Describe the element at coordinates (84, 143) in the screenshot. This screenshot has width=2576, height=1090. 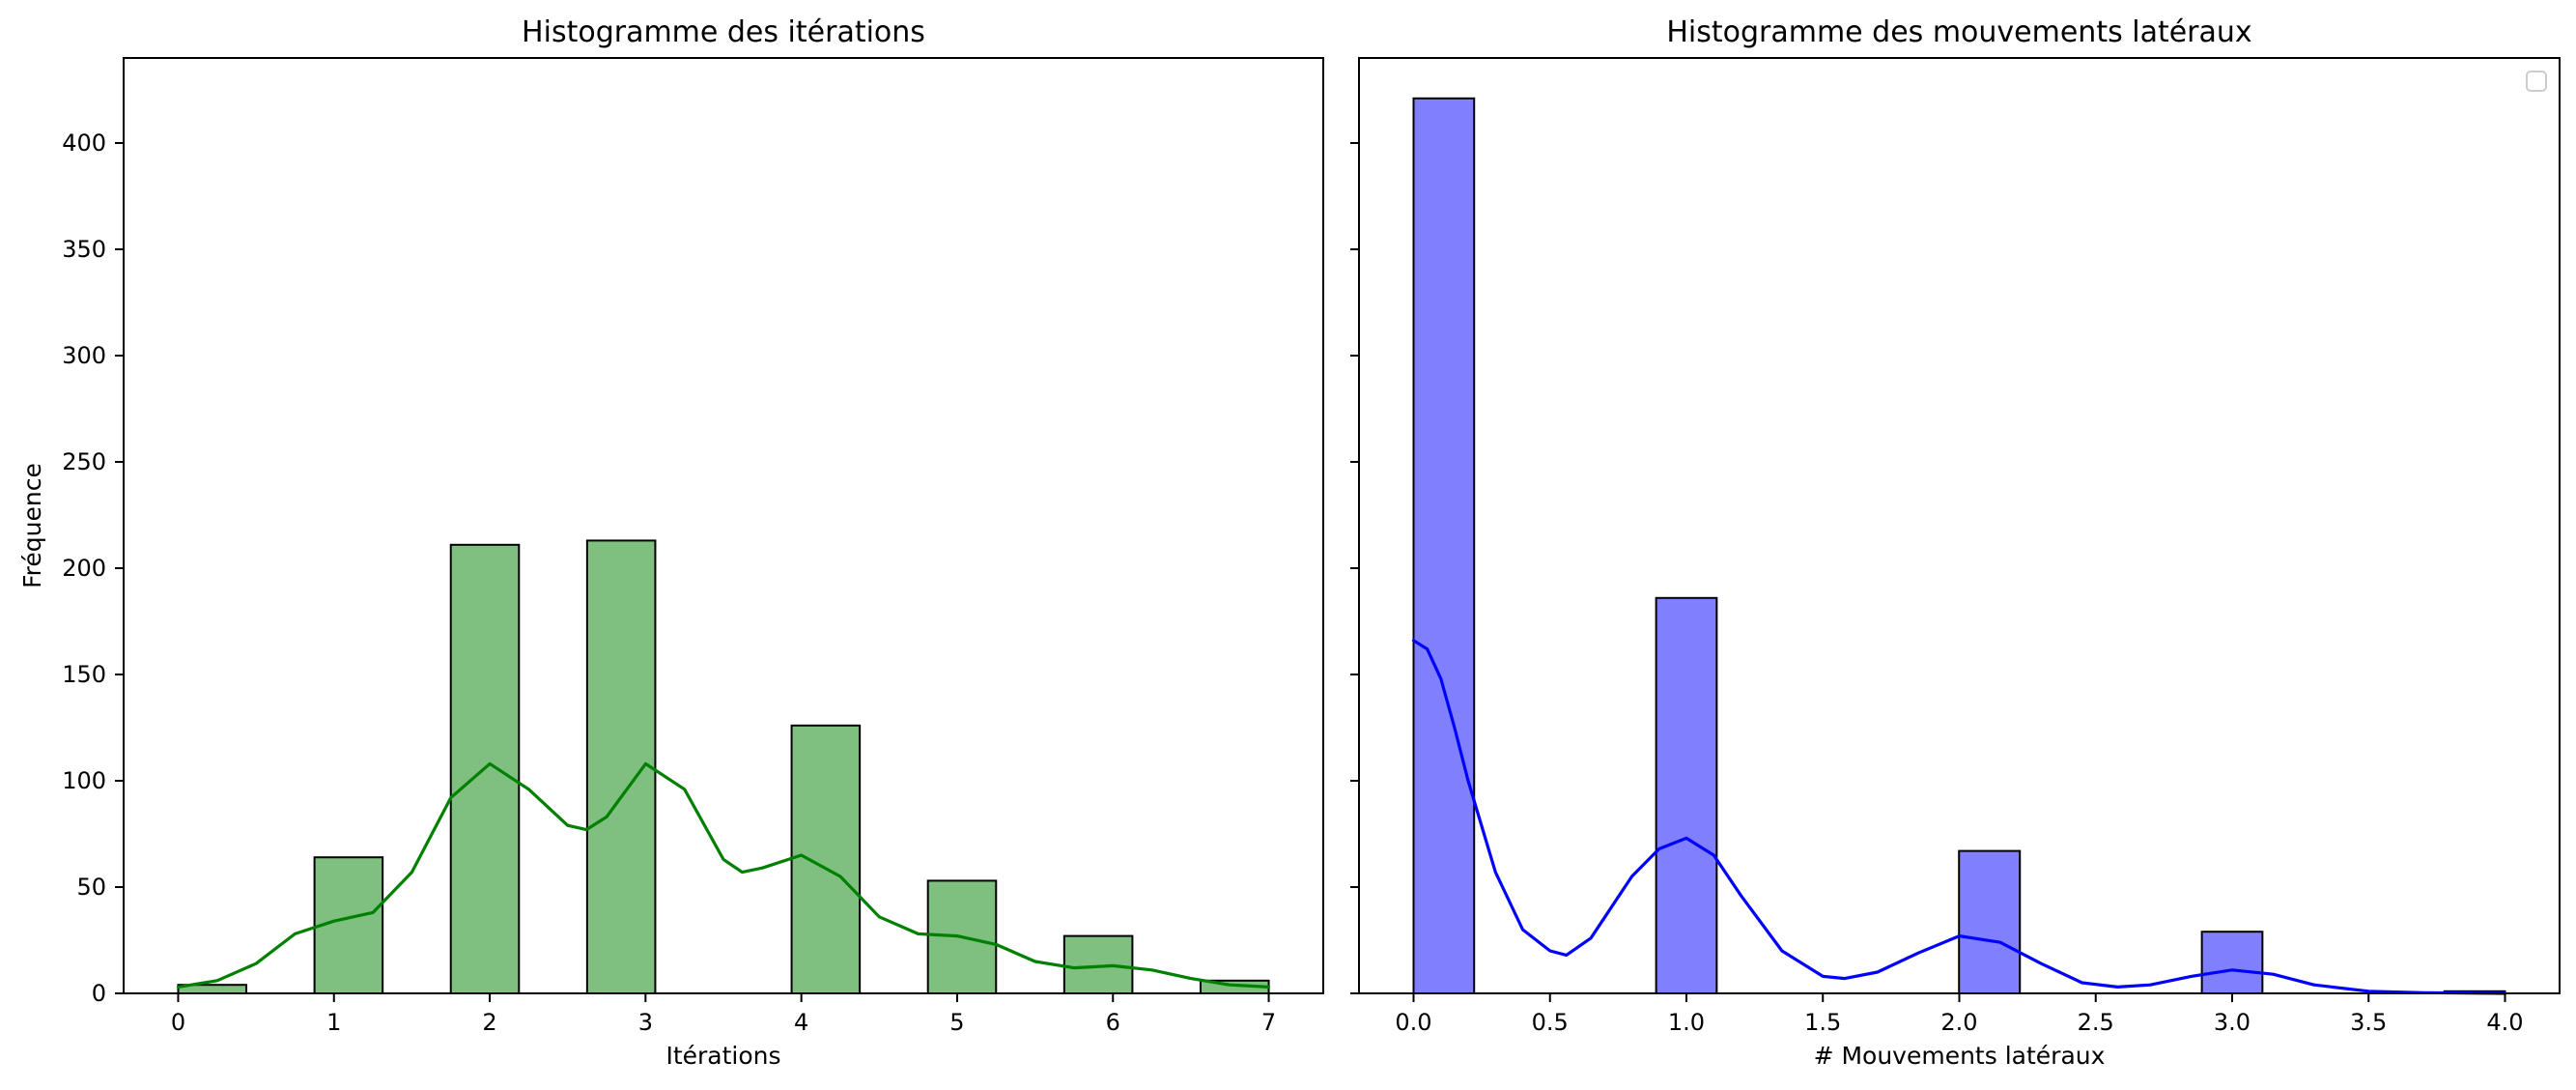
I see `y-tick-label: 400` at that location.